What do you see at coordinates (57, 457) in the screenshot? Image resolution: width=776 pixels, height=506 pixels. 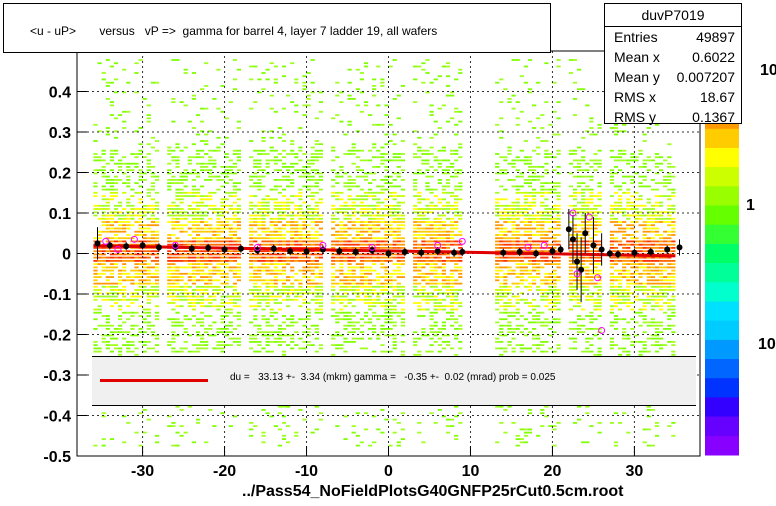 I see `y-tick-label: -0.5` at bounding box center [57, 457].